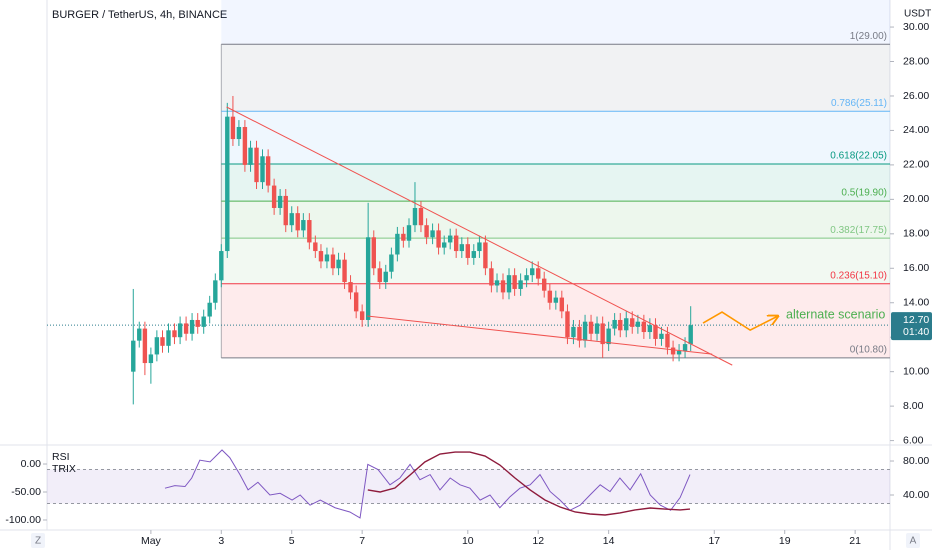 The image size is (932, 550). I want to click on fib-label: 1(29.00), so click(868, 36).